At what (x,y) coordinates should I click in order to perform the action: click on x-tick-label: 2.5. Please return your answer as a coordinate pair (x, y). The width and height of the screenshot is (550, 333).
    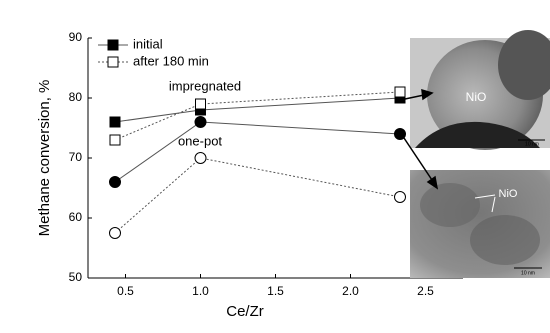
    Looking at the image, I should click on (425, 291).